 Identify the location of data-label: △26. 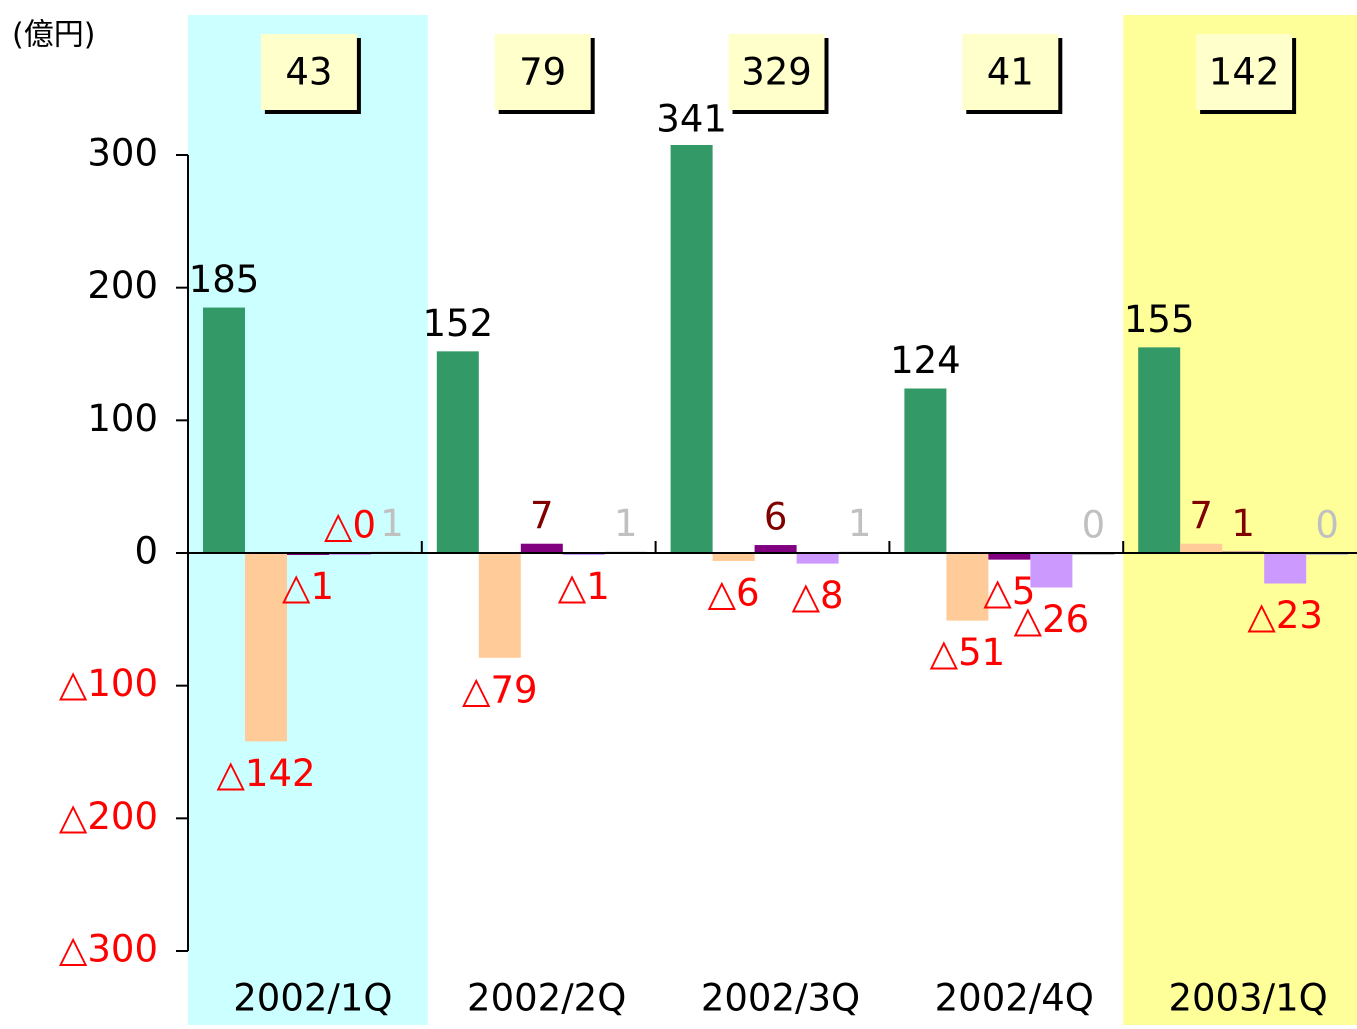
(1052, 619).